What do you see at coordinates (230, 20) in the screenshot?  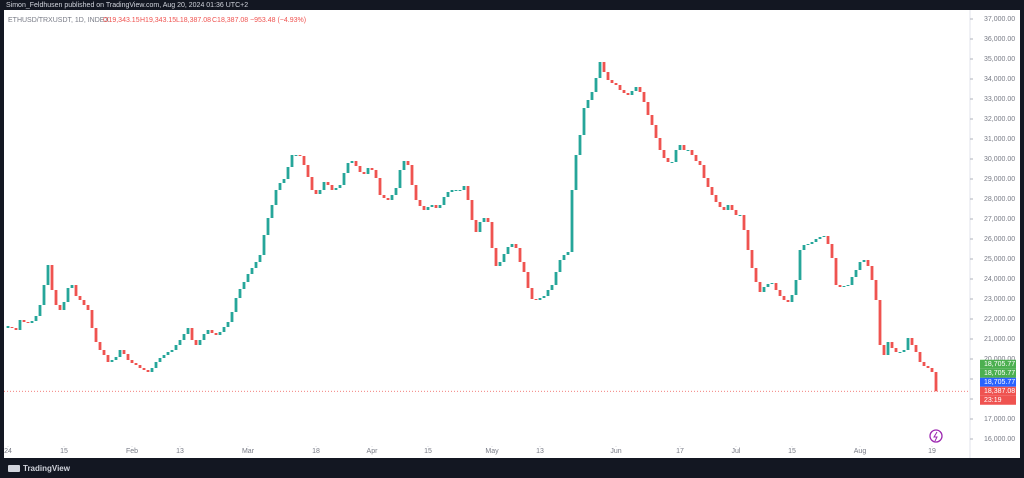 I see `ohlc-close: C18,387.08` at bounding box center [230, 20].